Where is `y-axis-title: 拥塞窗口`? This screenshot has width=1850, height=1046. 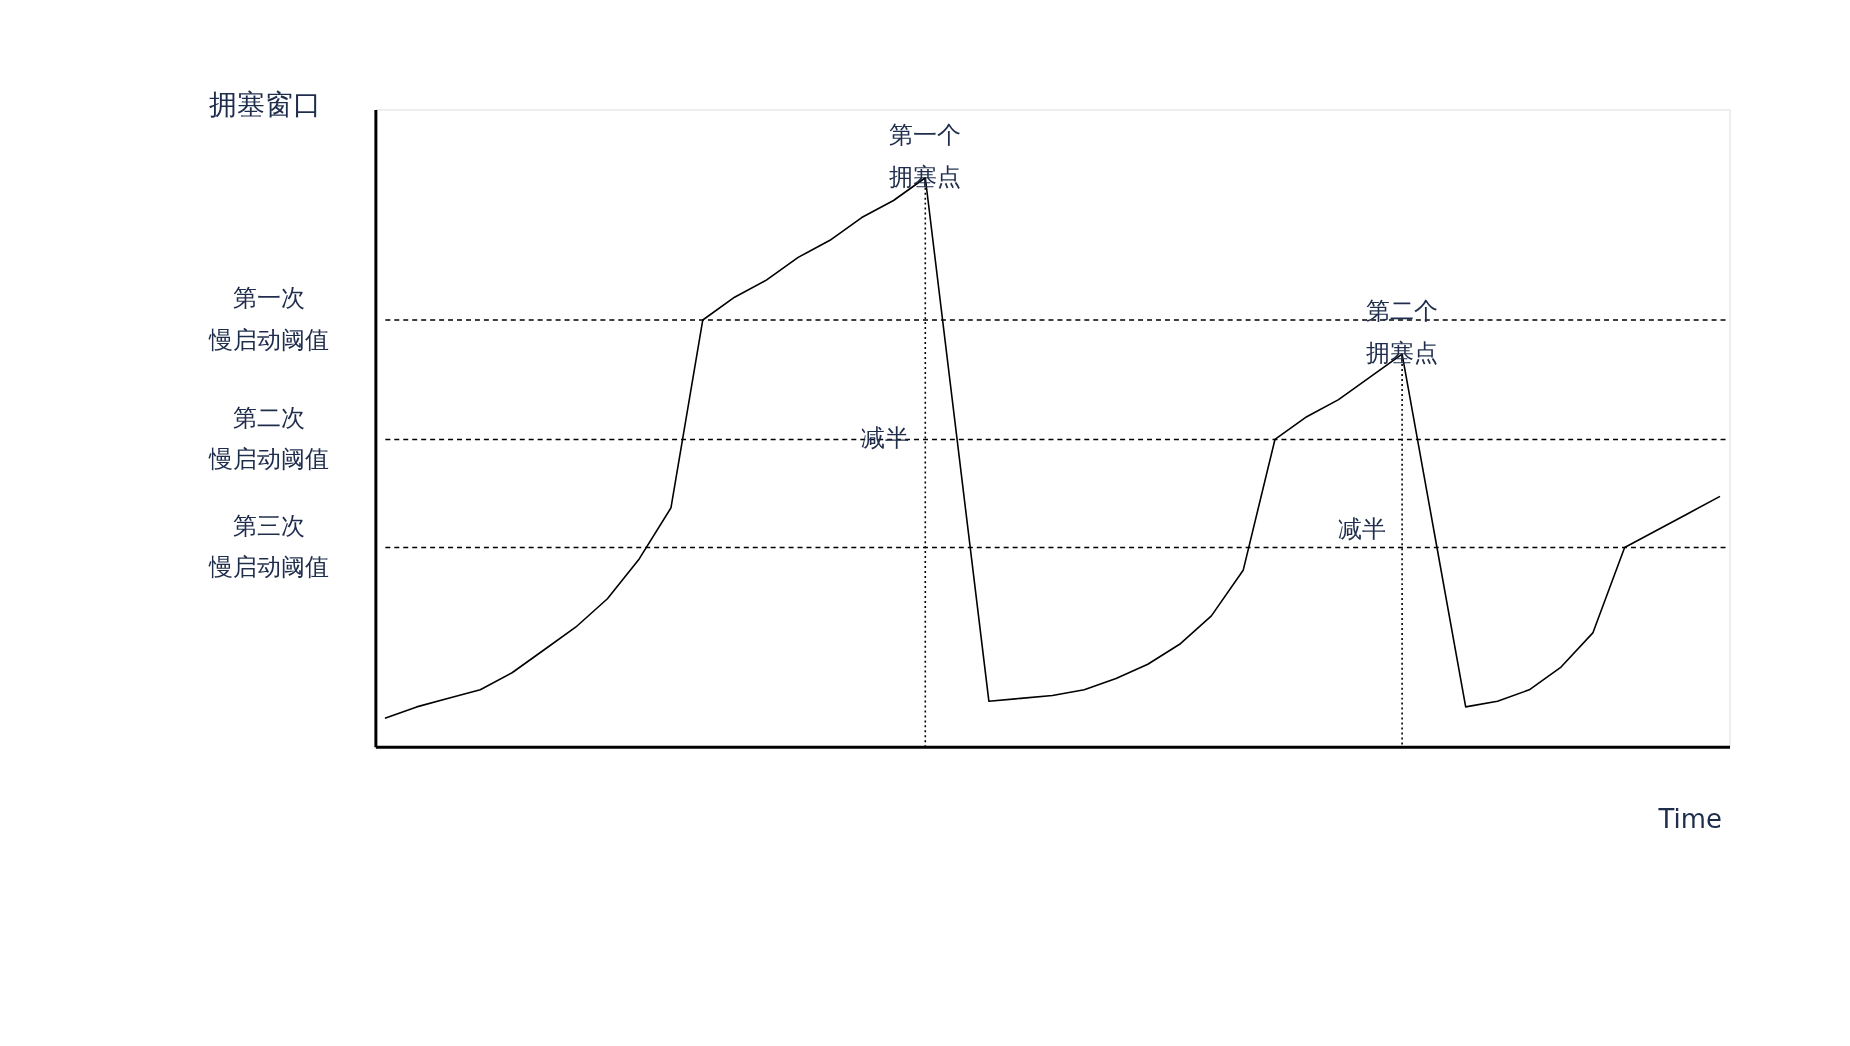 y-axis-title: 拥塞窗口 is located at coordinates (265, 104).